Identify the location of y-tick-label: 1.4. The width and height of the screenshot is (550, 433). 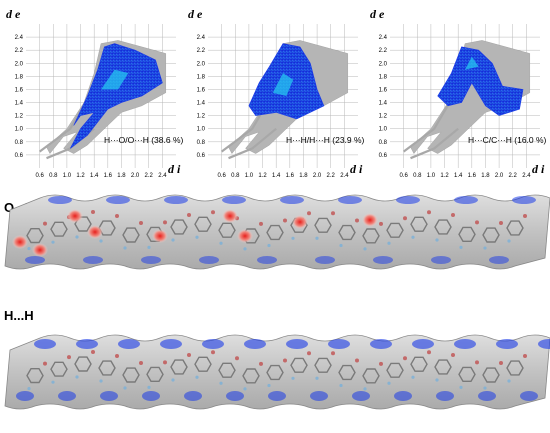
(201, 104).